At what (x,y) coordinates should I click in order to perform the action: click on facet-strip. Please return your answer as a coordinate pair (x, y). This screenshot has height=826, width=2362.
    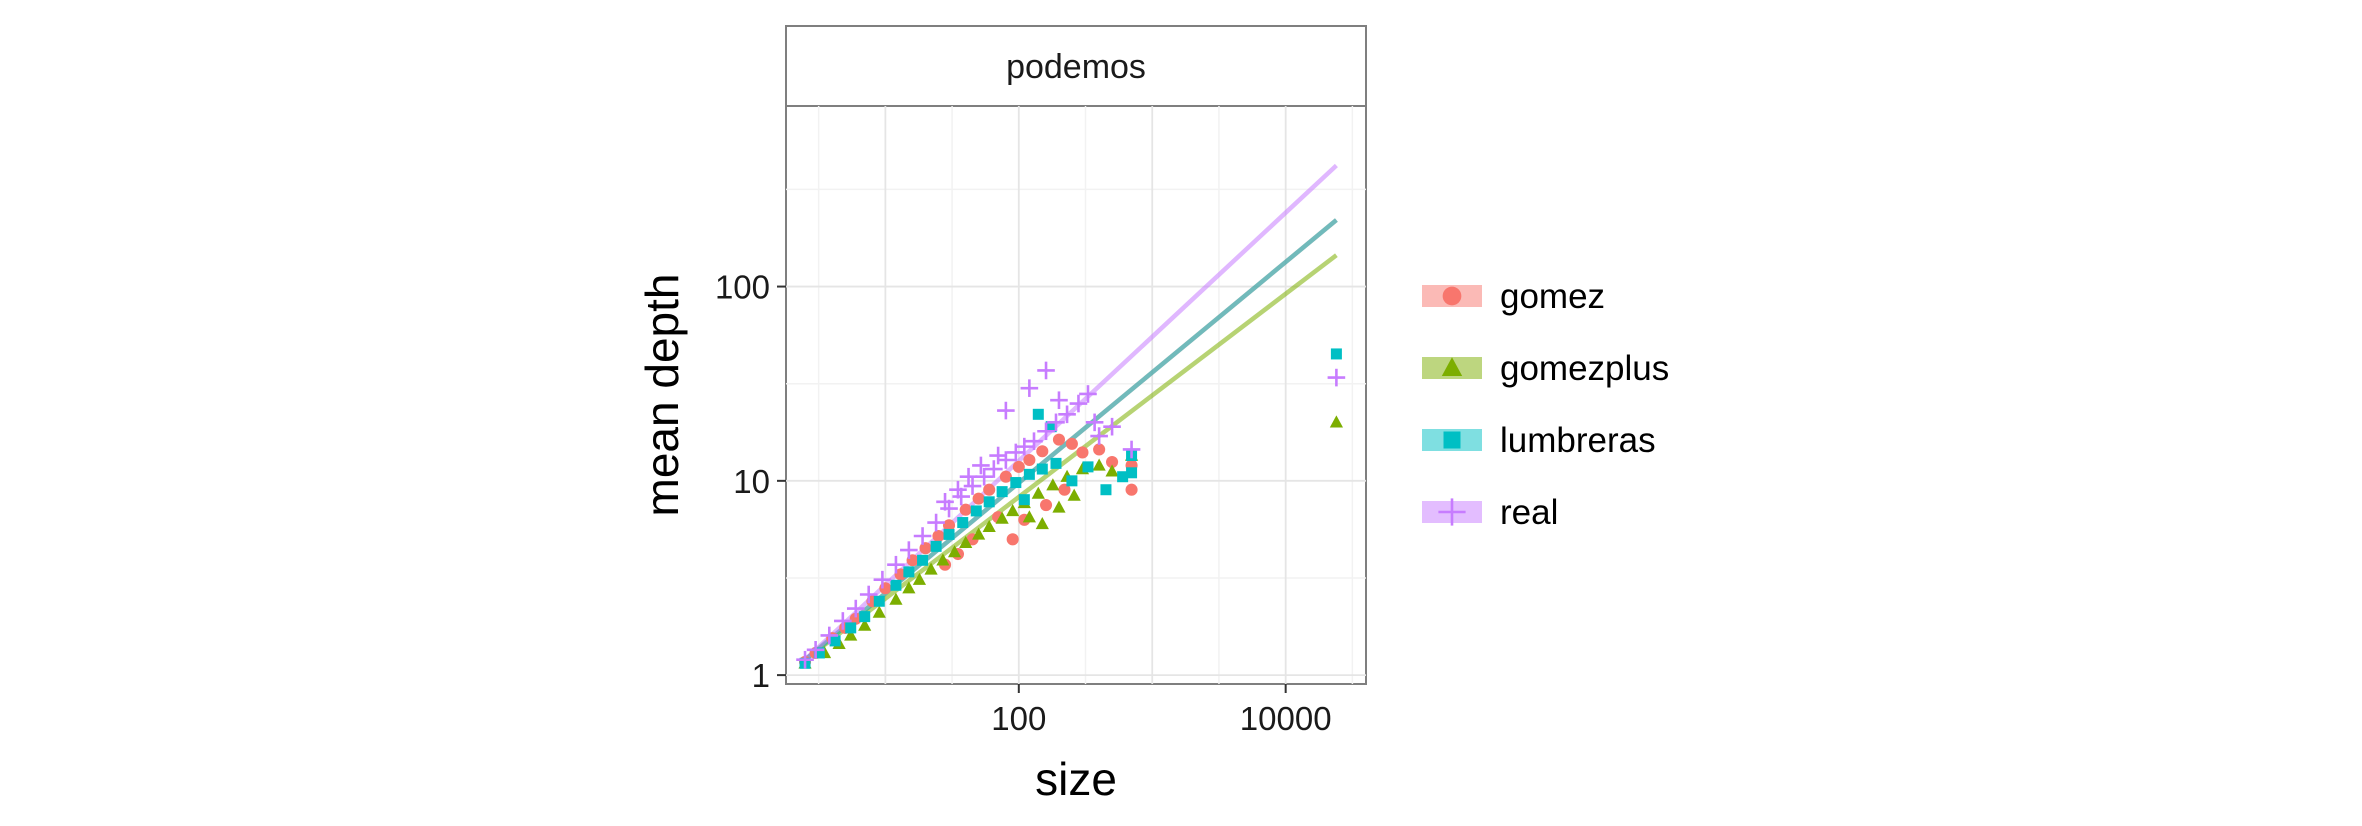
    Looking at the image, I should click on (1076, 66).